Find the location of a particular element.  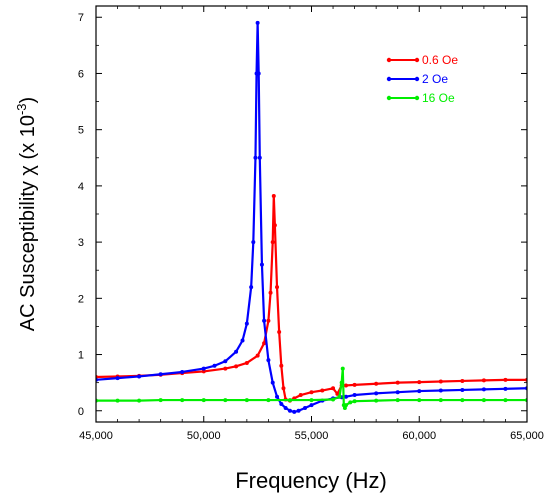

x-tick-label: 50,000 is located at coordinates (204, 436).